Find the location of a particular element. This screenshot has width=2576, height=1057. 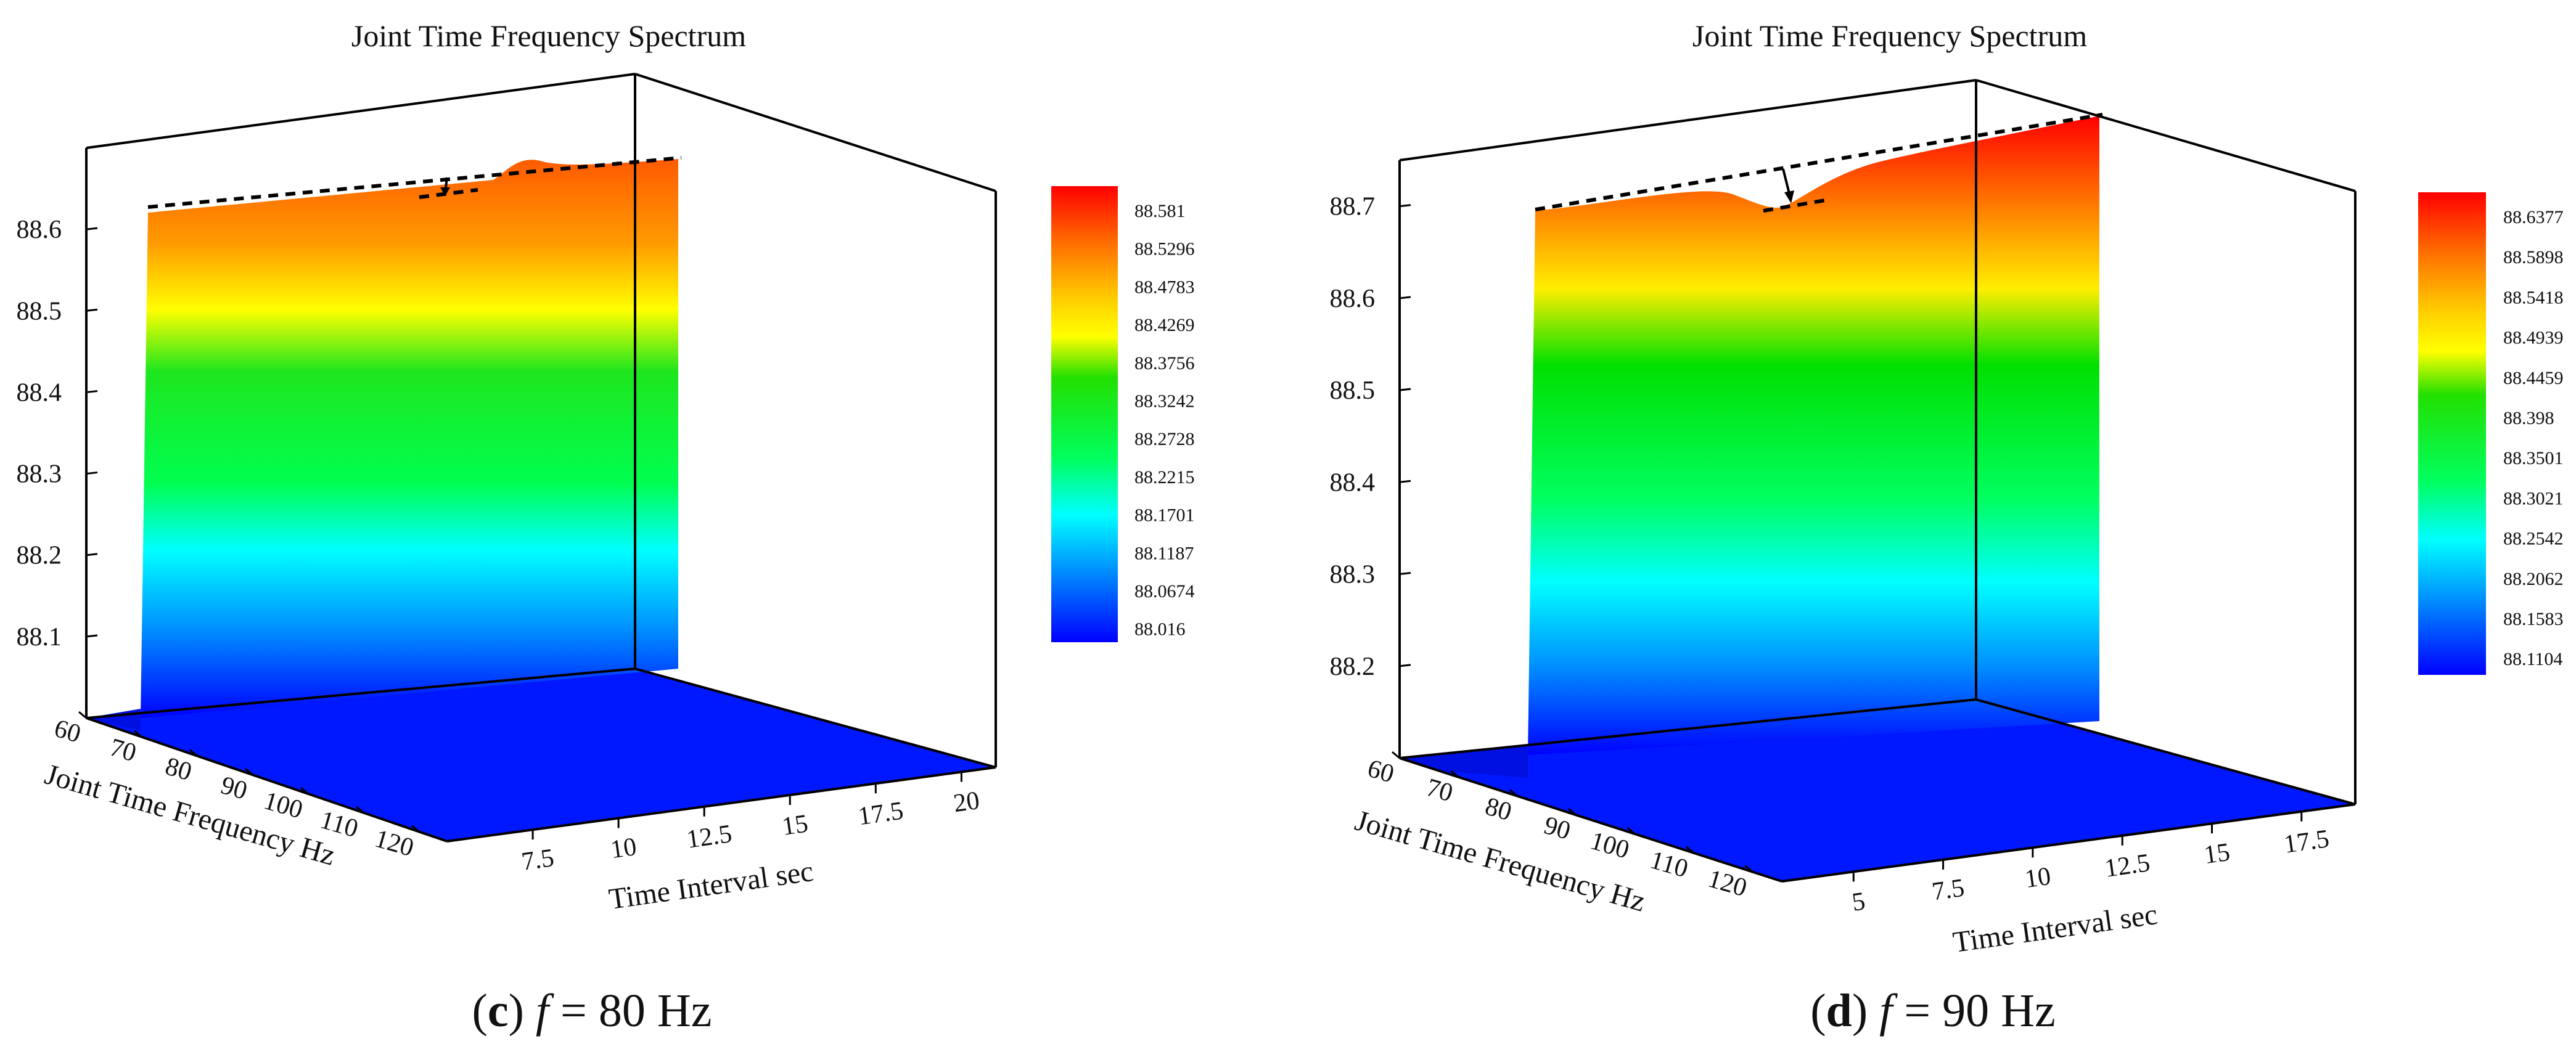

colorbar-label: 88.3756 is located at coordinates (1165, 363).